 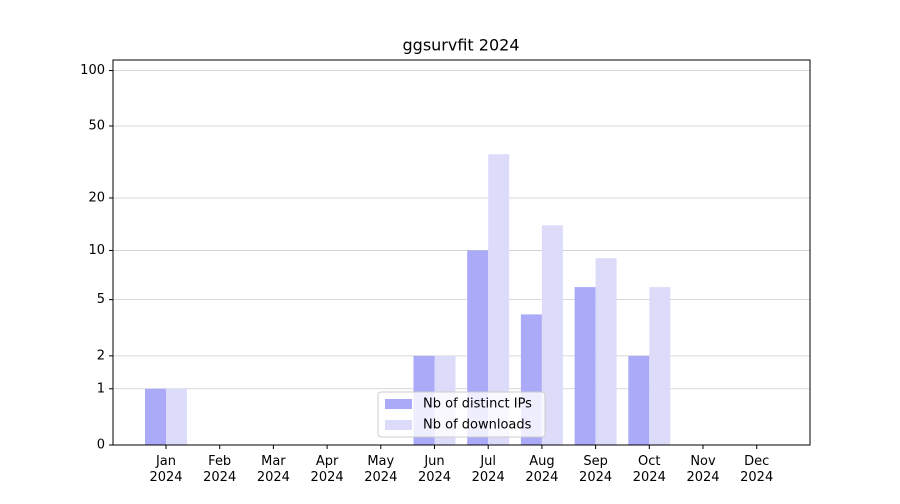 What do you see at coordinates (433, 461) in the screenshot?
I see `x-tick-label-line: Jun` at bounding box center [433, 461].